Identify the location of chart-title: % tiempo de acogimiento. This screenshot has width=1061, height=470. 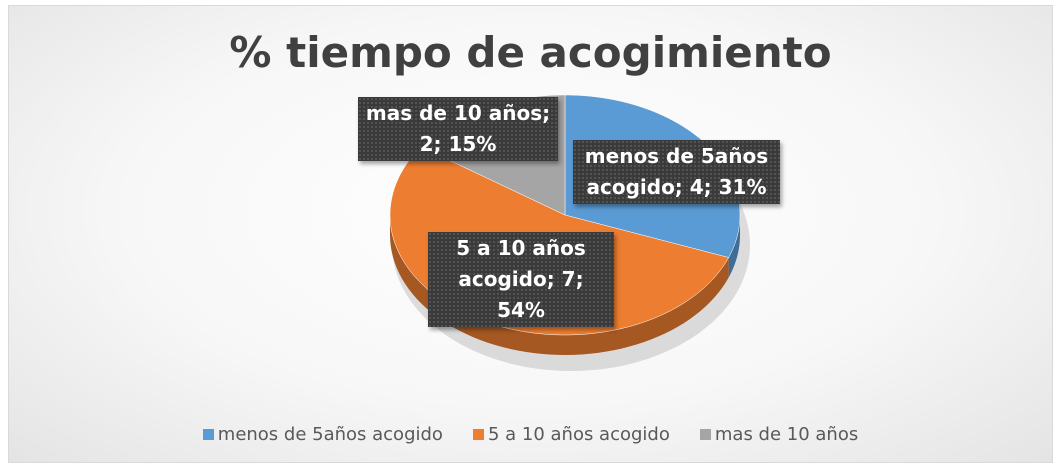
(530, 52).